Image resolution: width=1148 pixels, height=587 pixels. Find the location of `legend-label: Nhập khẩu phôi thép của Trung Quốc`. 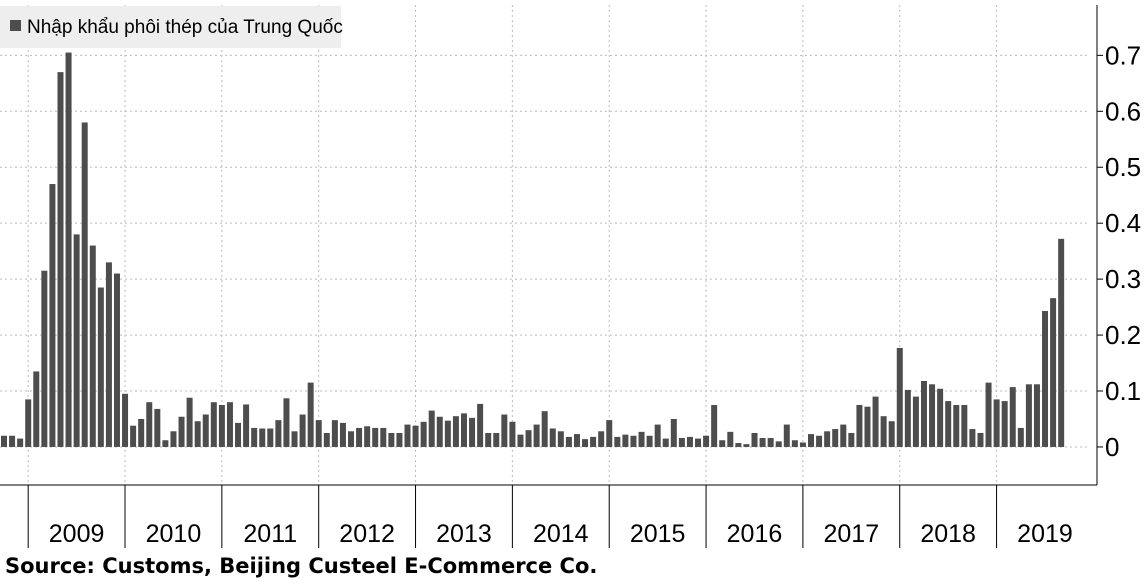

legend-label: Nhập khẩu phôi thép của Trung Quốc is located at coordinates (185, 27).